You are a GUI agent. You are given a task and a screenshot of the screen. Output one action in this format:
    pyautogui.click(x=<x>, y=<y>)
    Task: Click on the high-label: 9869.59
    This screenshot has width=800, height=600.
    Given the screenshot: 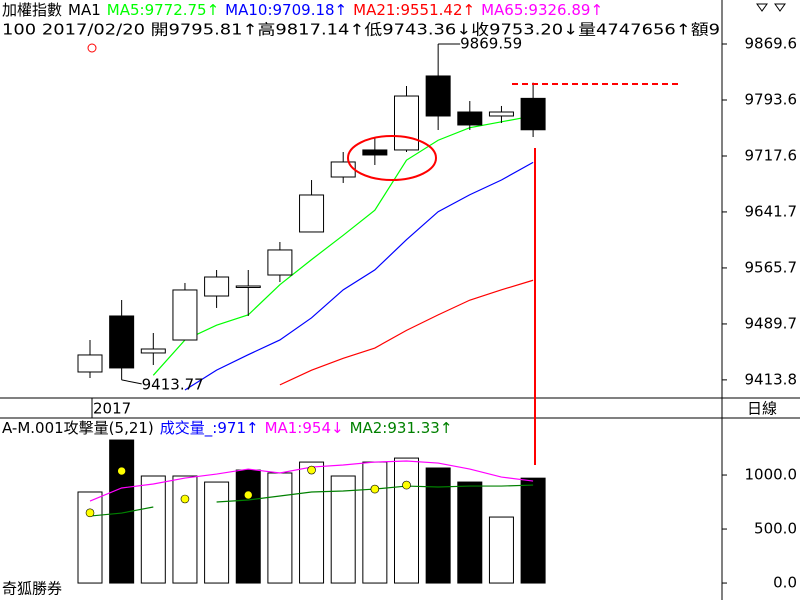 What is the action you would take?
    pyautogui.click(x=491, y=44)
    